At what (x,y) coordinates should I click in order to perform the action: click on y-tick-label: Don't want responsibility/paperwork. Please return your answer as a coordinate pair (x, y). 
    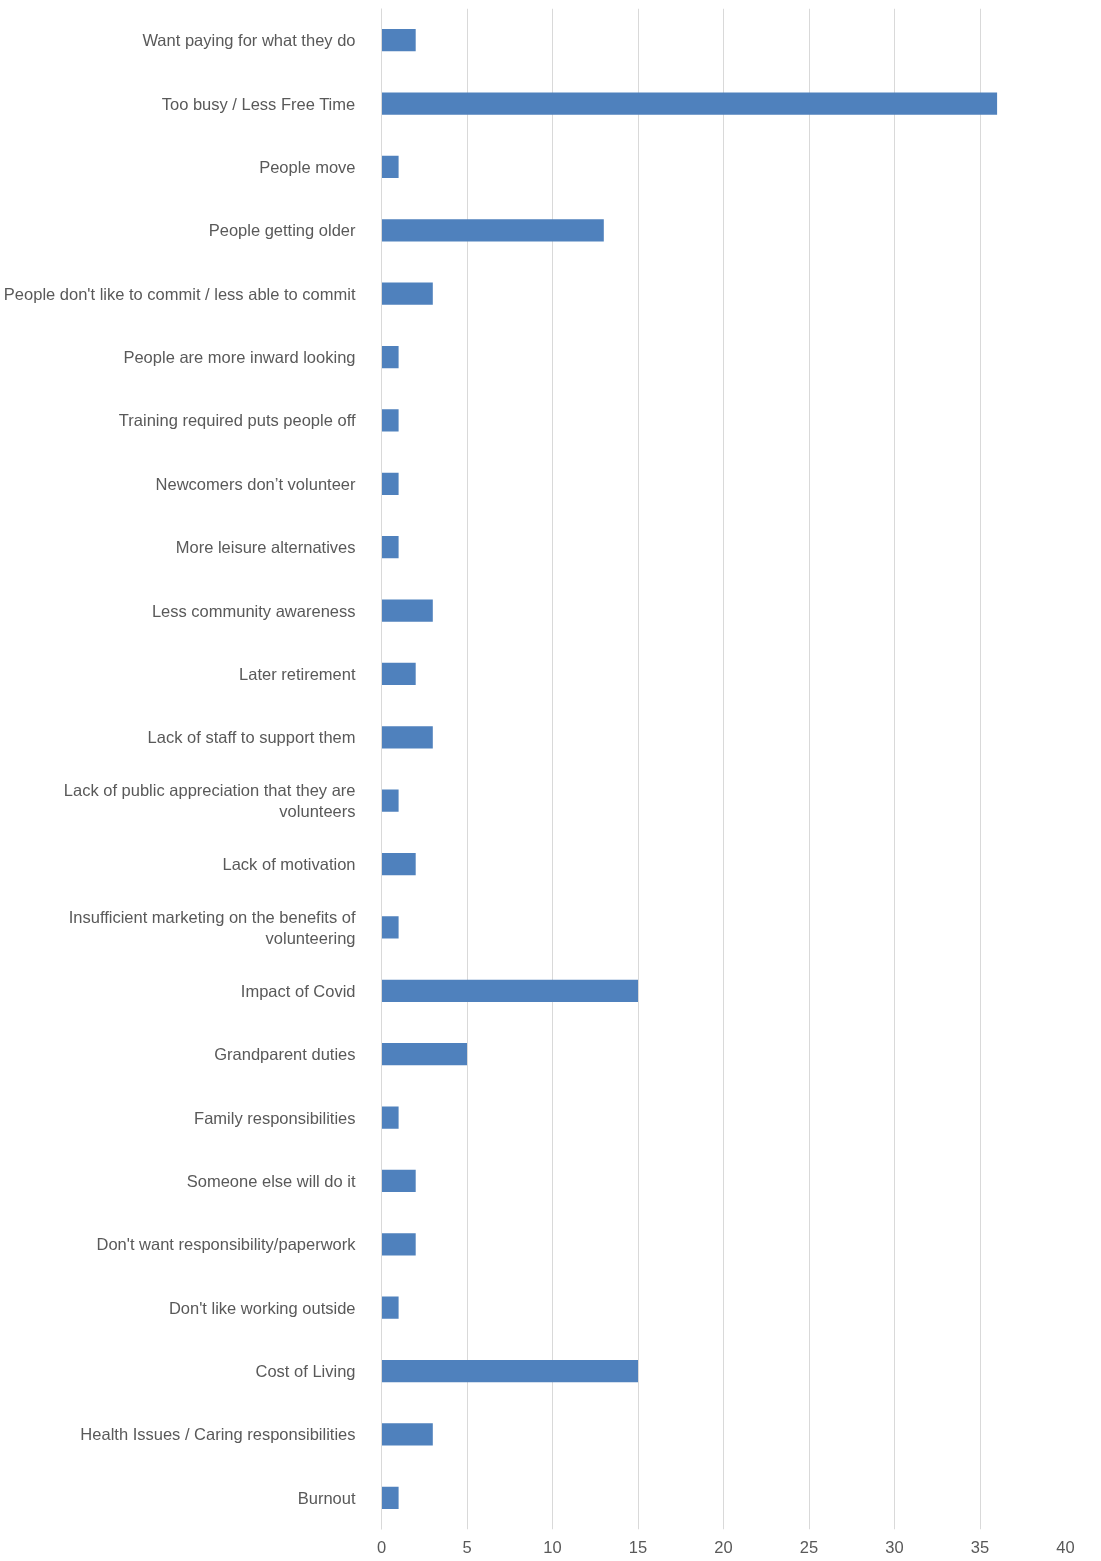
    Looking at the image, I should click on (226, 1244).